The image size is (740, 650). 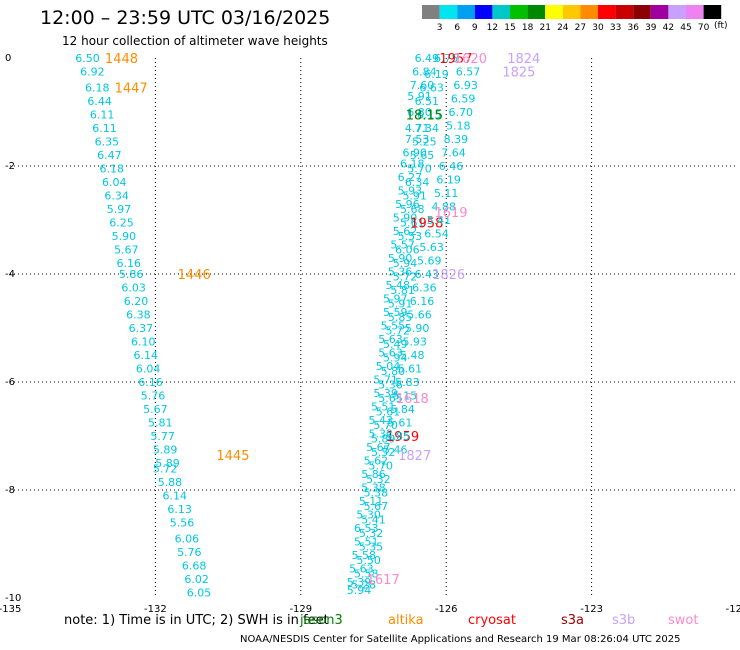 I want to click on wave-height-label: 5.97, so click(x=395, y=298).